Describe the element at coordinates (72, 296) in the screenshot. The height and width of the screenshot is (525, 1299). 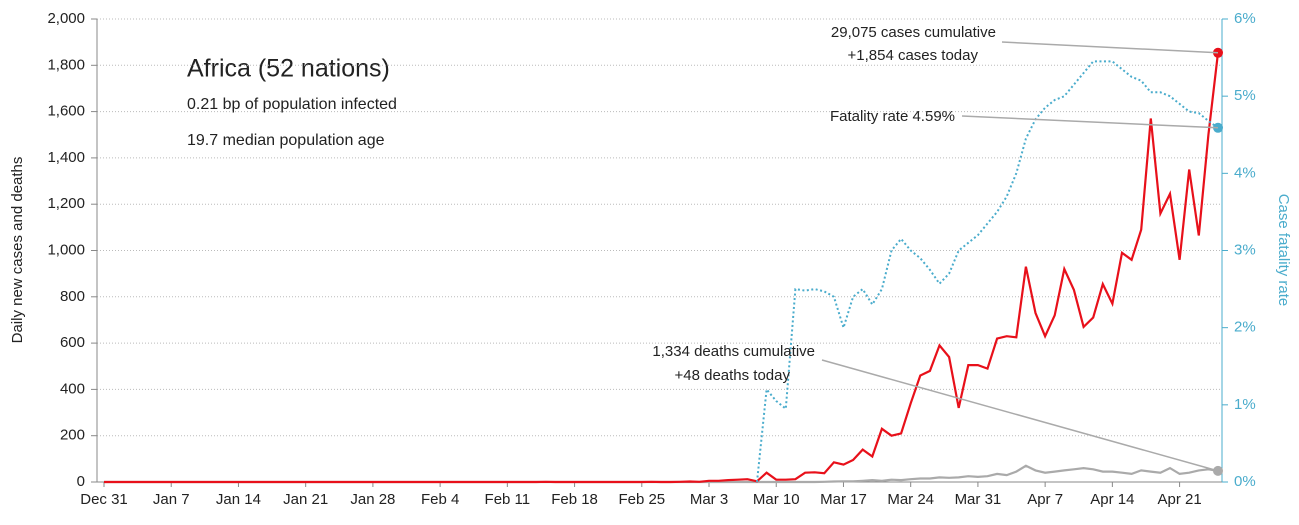
I see `y-tick-label: 800` at that location.